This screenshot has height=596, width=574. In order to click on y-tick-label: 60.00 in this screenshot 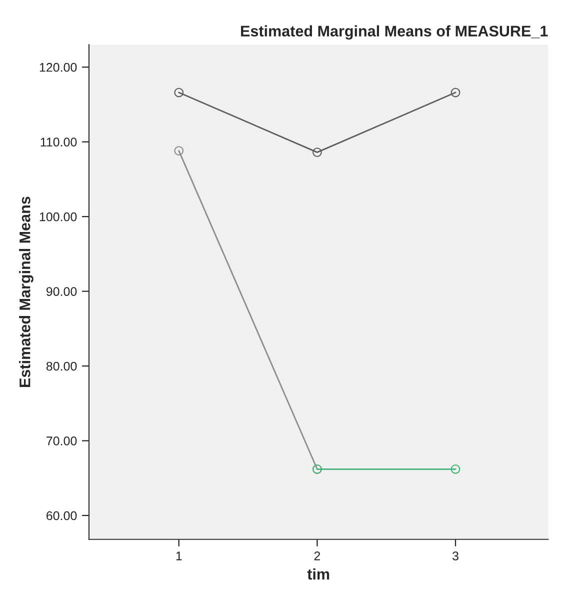, I will do `click(61, 515)`.